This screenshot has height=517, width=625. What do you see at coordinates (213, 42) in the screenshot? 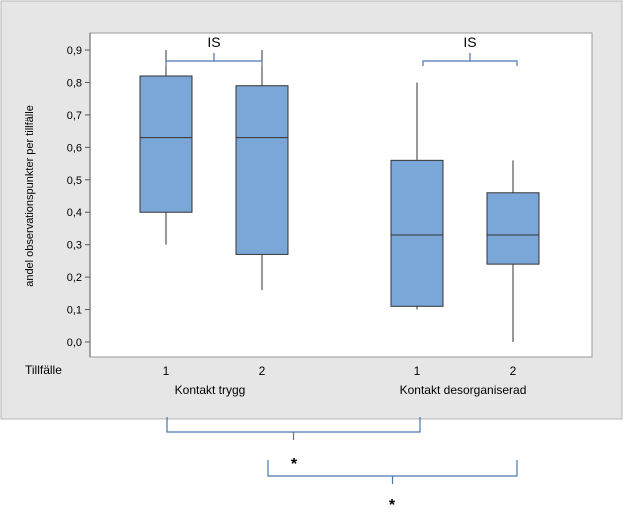
I see `annotation-is-1: IS` at bounding box center [213, 42].